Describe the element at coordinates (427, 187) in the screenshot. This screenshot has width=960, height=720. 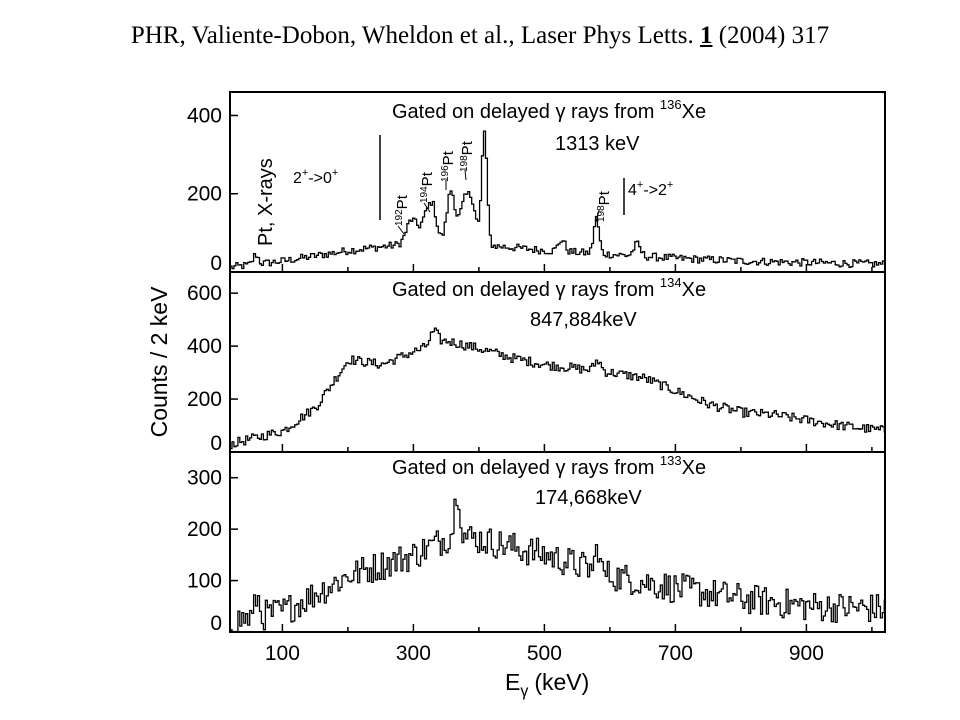
I see `pt-label-194: 194Pt` at that location.